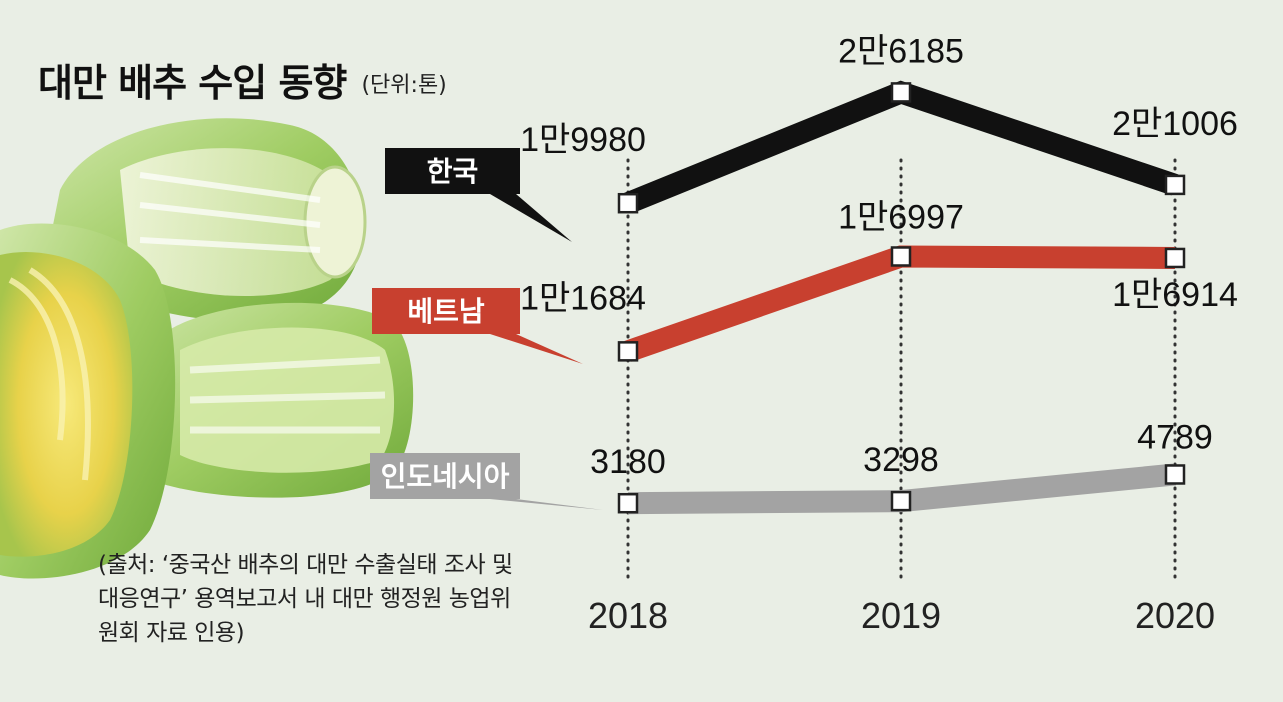 The height and width of the screenshot is (702, 1283). Describe the element at coordinates (901, 217) in the screenshot. I see `data-label: 1만6997` at that location.